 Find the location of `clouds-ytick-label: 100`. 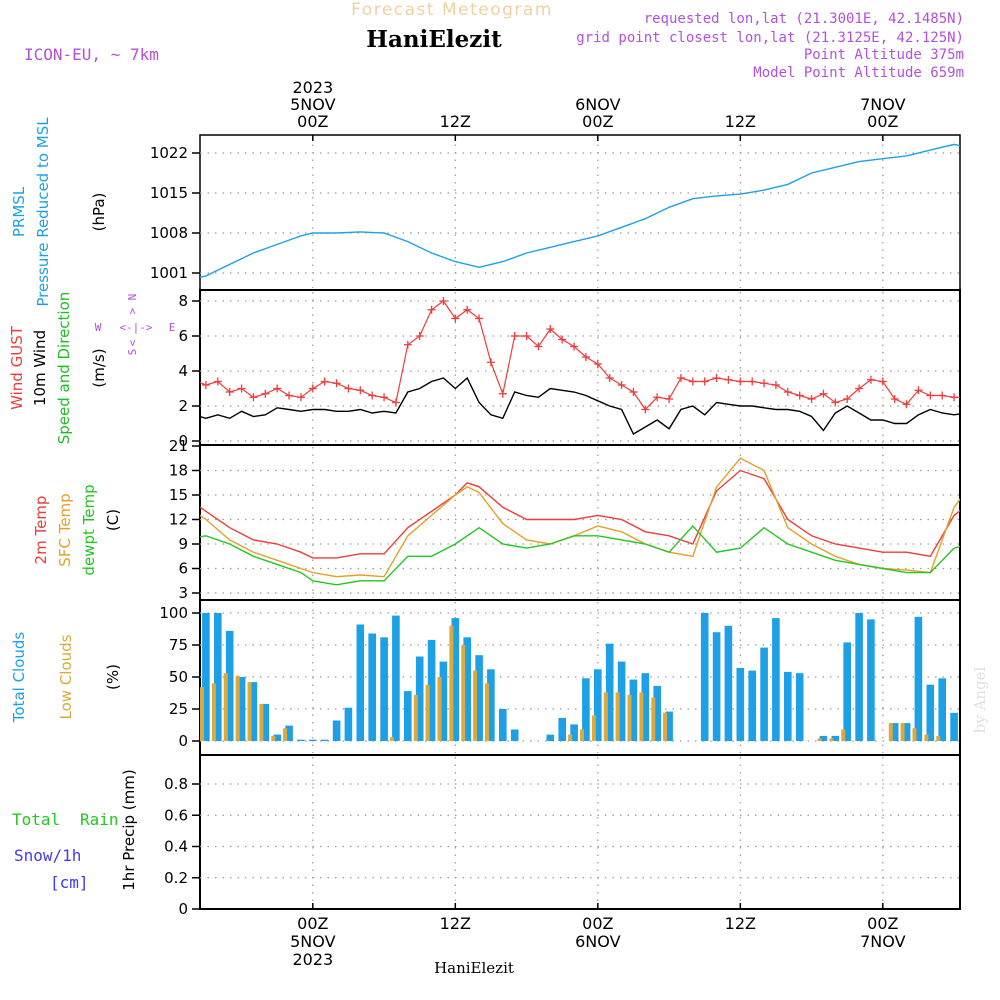

clouds-ytick-label: 100 is located at coordinates (173, 613).